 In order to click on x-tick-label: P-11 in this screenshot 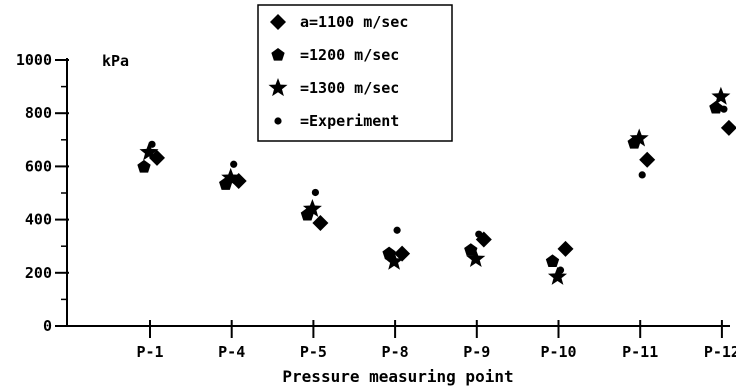, I will do `click(640, 352)`.